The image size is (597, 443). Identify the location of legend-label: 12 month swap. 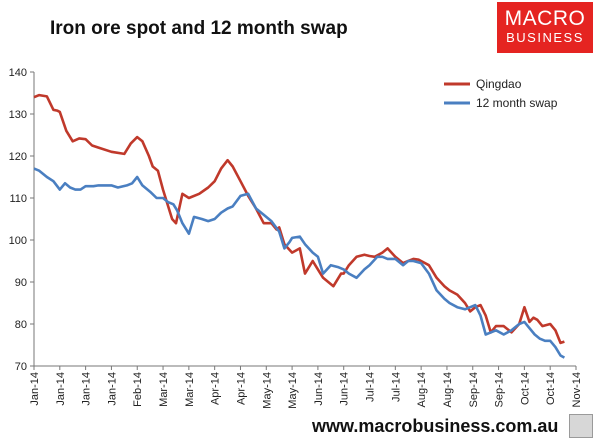
(517, 103).